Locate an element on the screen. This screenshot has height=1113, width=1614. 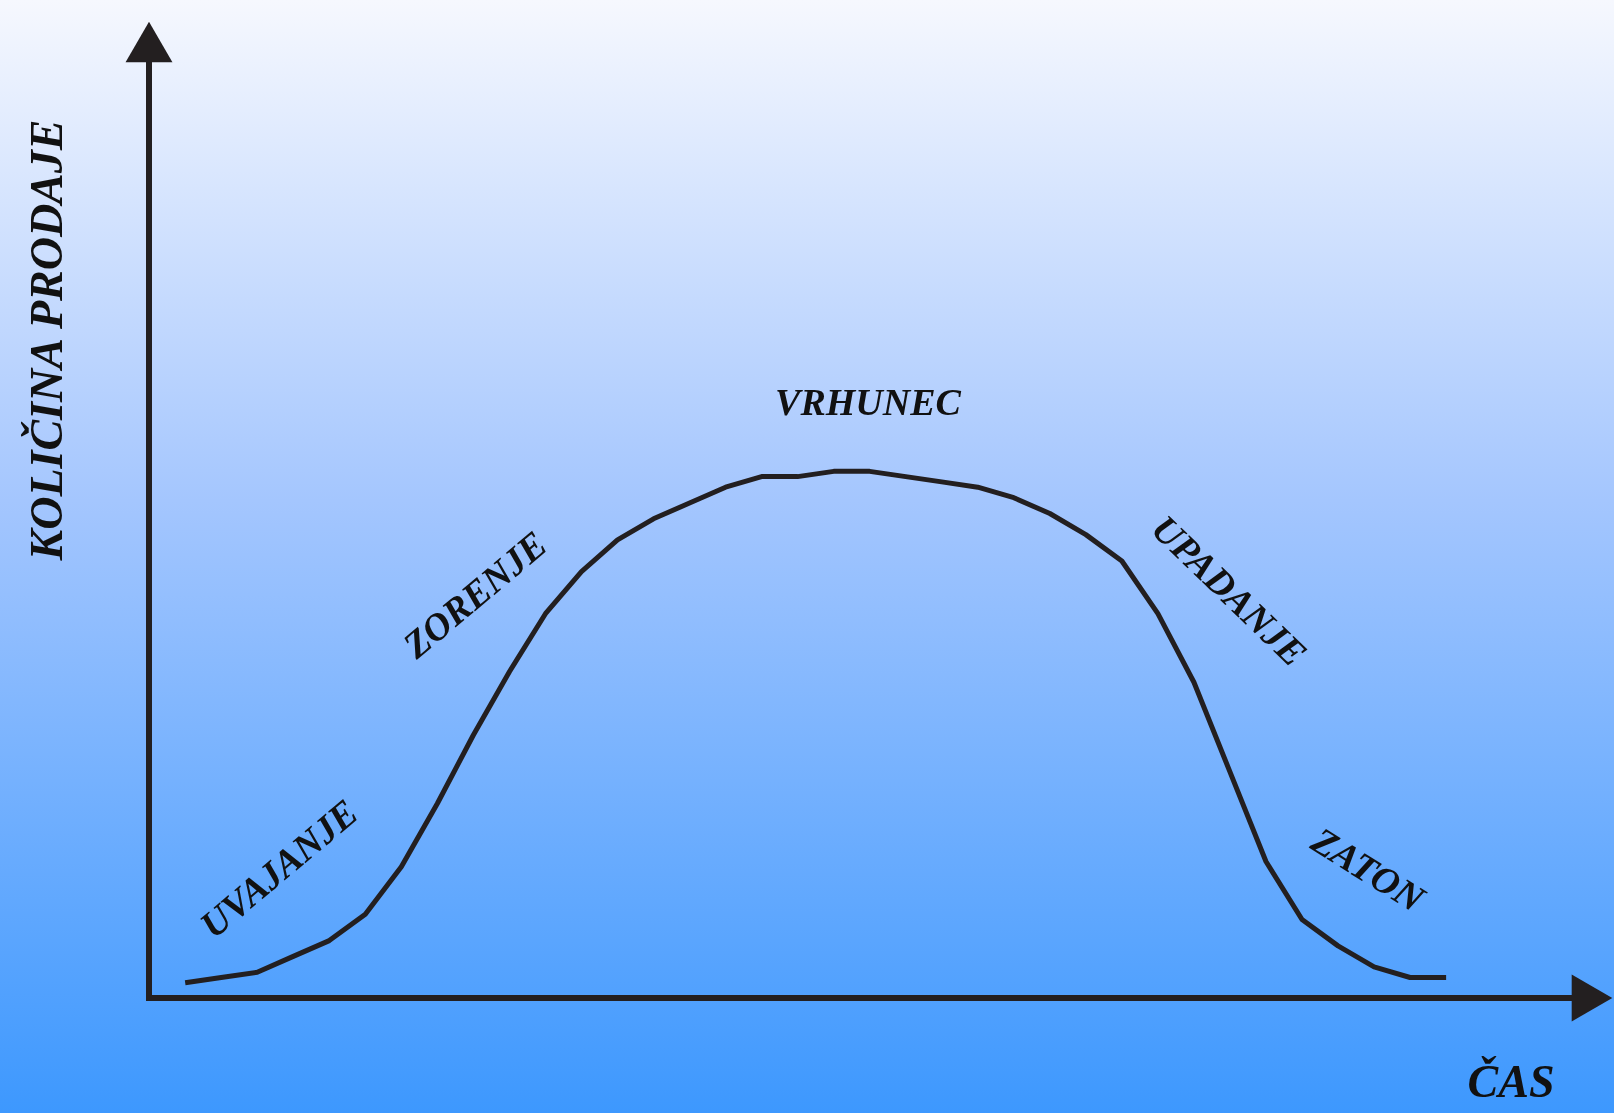
text: VRHUNEC is located at coordinates (868, 402).